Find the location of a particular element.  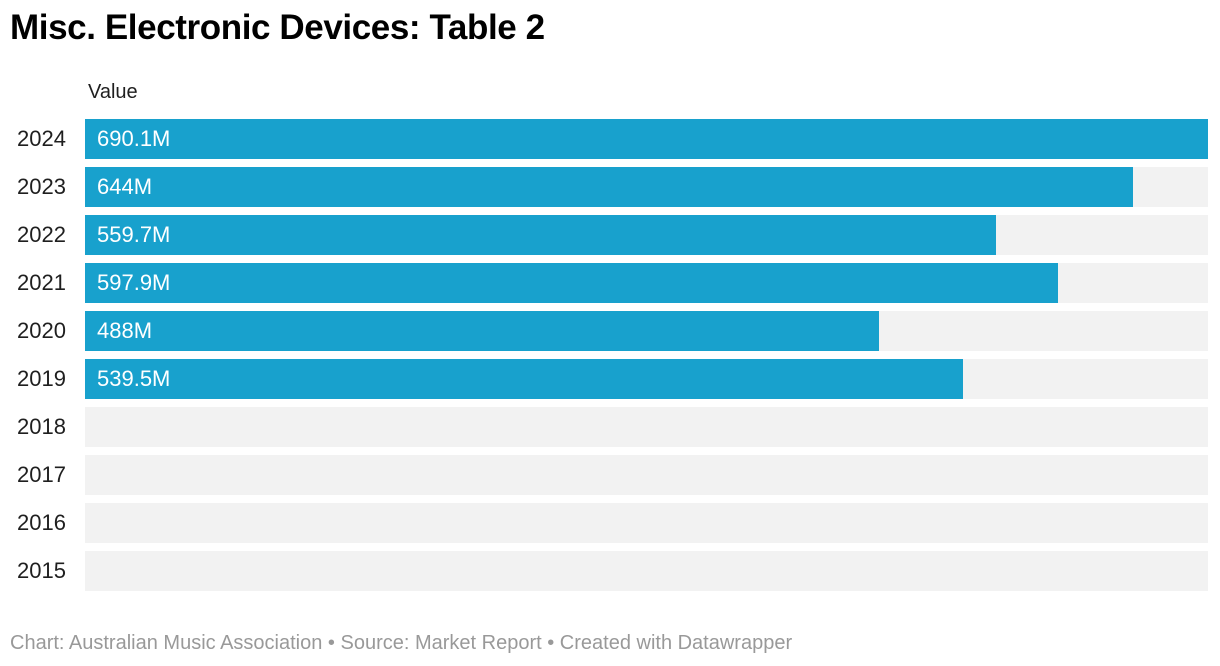

table-row: 2020 488M is located at coordinates (604, 331).